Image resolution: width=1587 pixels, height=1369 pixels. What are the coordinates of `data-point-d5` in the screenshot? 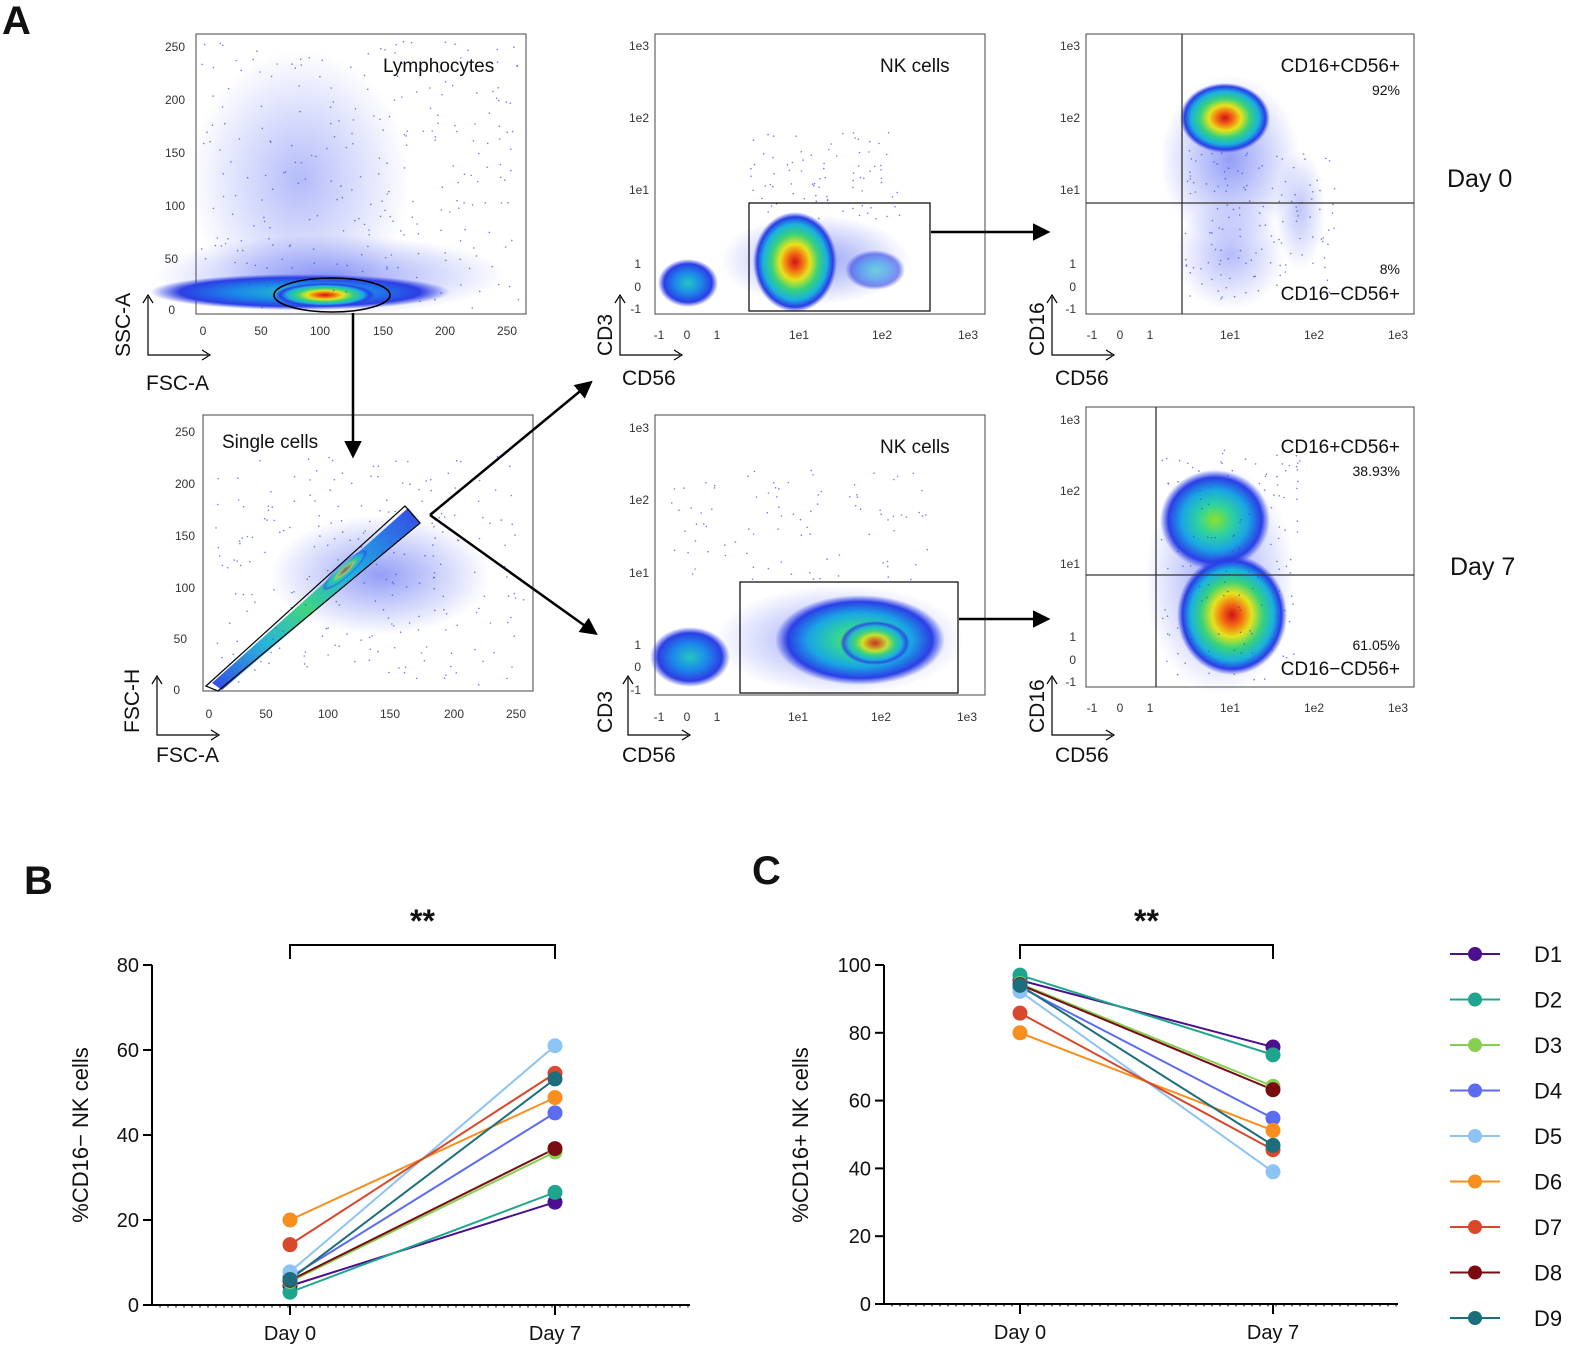 It's located at (555, 1046).